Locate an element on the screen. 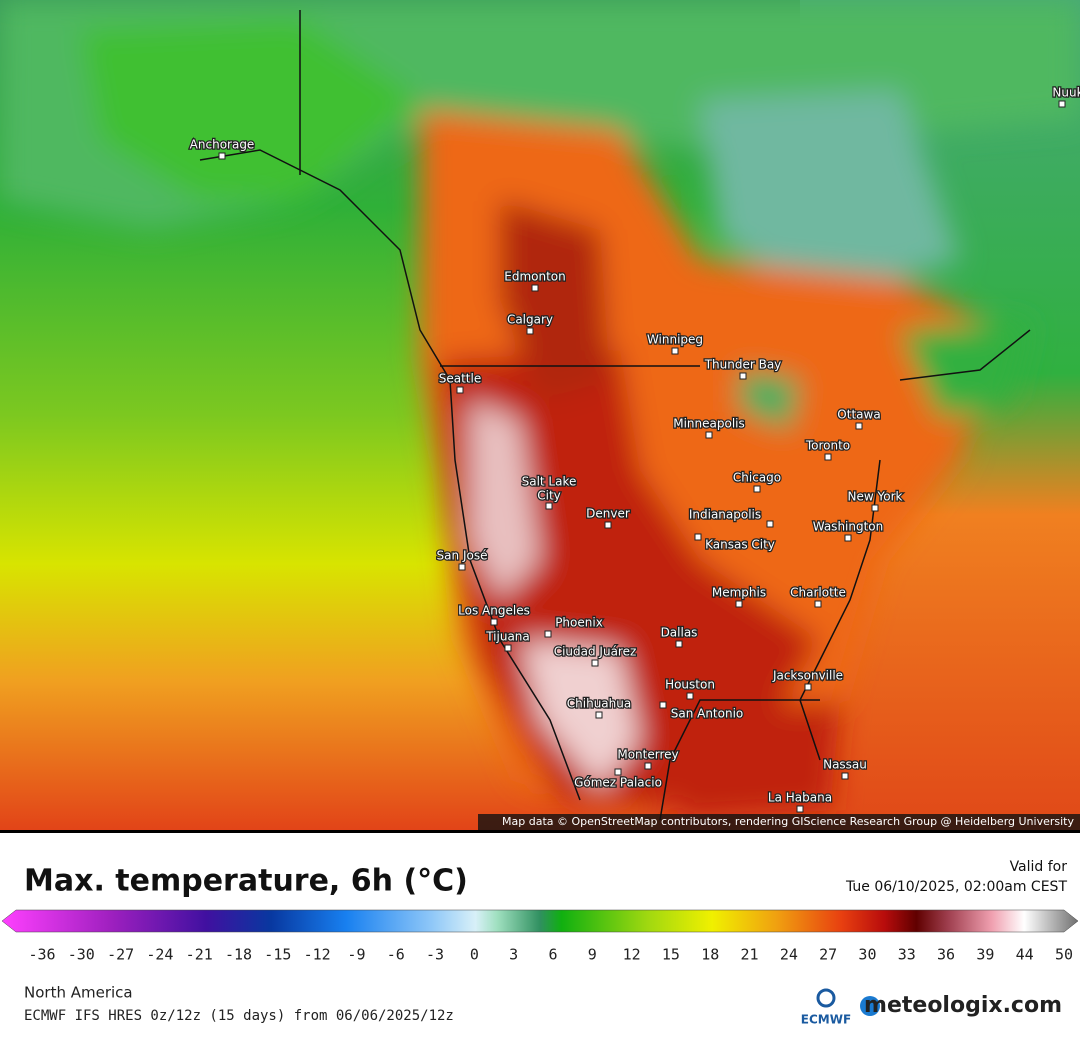  valid-time: Tue 06/10/2025, 02:00am CEST is located at coordinates (956, 887).